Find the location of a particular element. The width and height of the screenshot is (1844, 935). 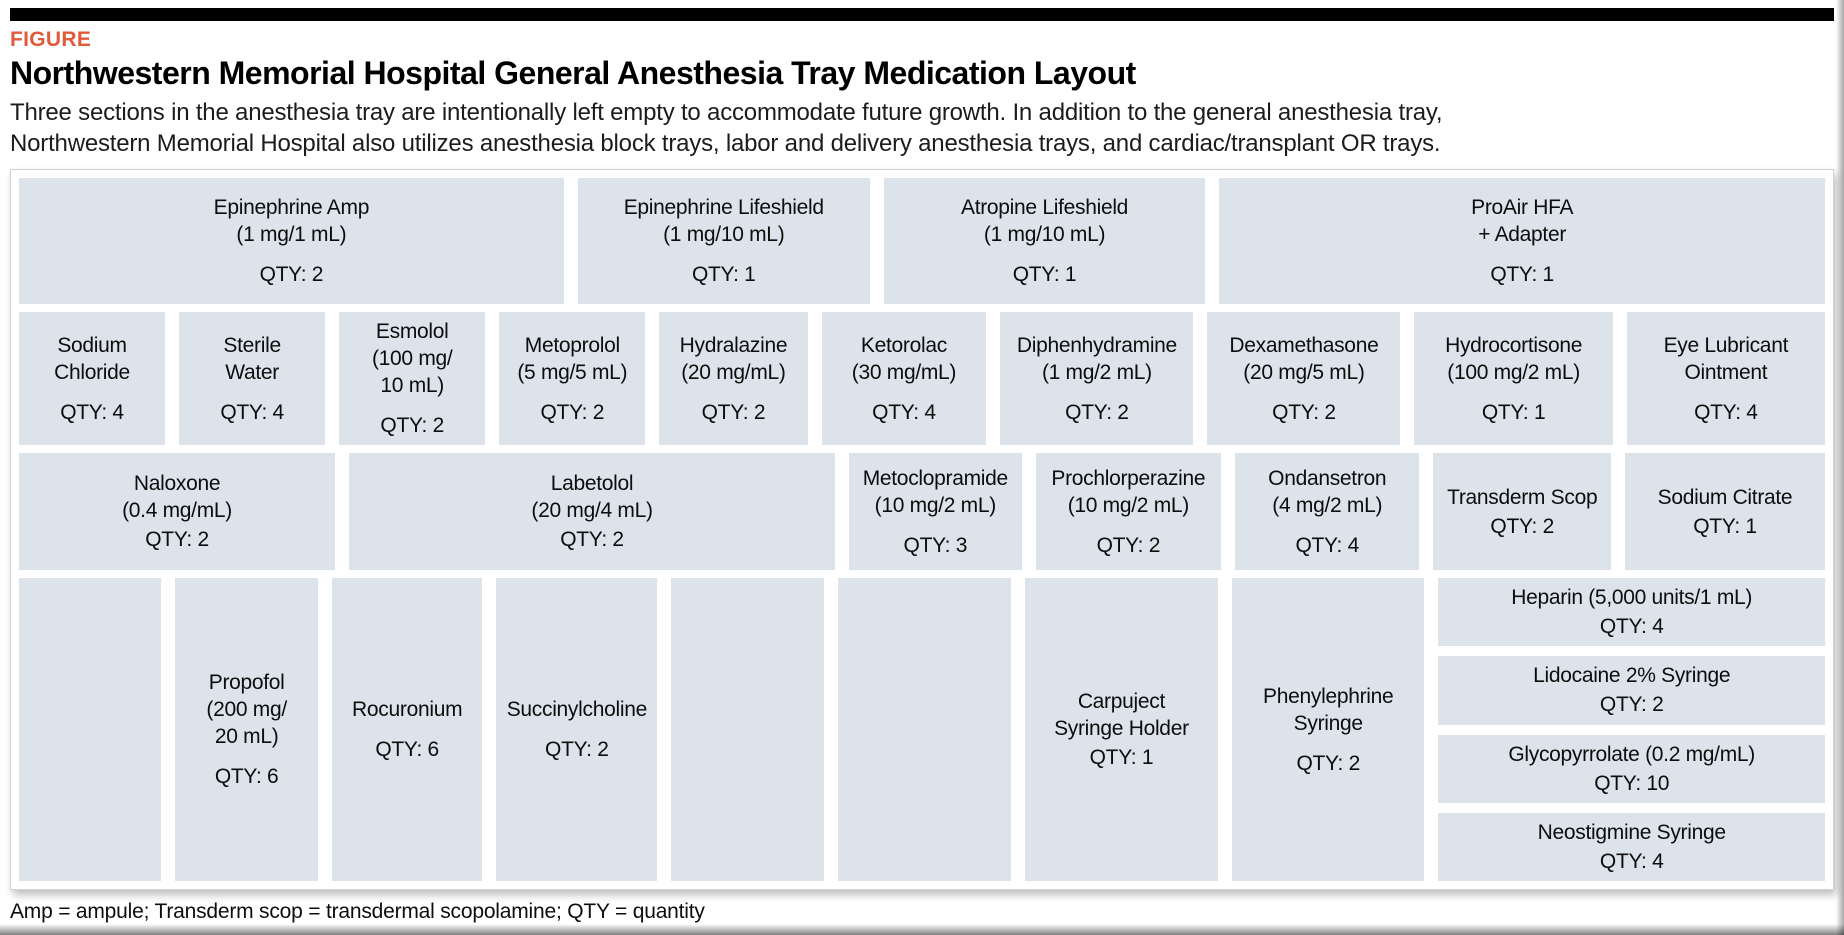

tray-cell-prochlorperazine: Prochlorperazine (10 mg/2 mL) QTY: 2 is located at coordinates (1128, 511).